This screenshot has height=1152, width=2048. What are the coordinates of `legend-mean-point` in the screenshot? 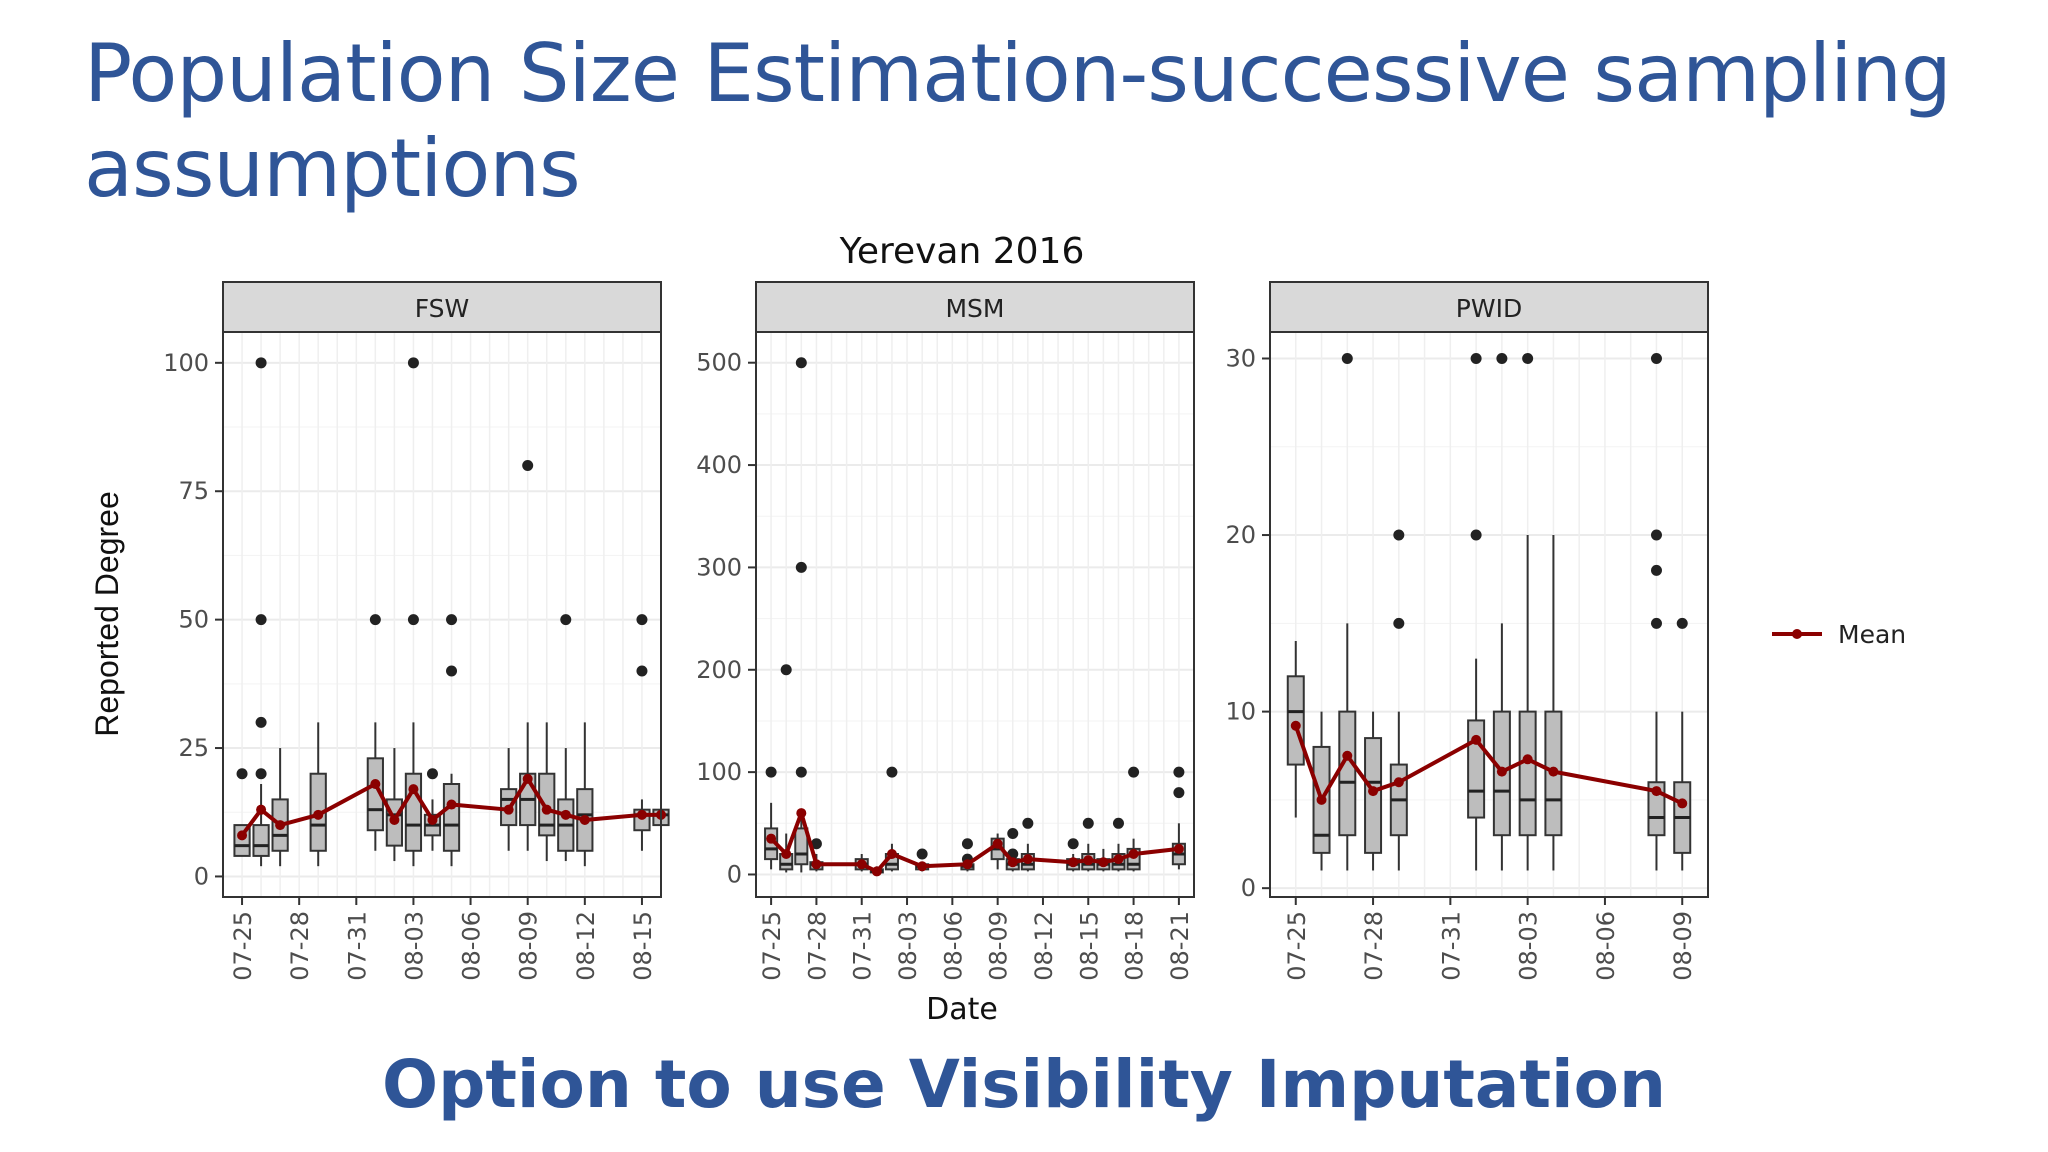 It's located at (1797, 634).